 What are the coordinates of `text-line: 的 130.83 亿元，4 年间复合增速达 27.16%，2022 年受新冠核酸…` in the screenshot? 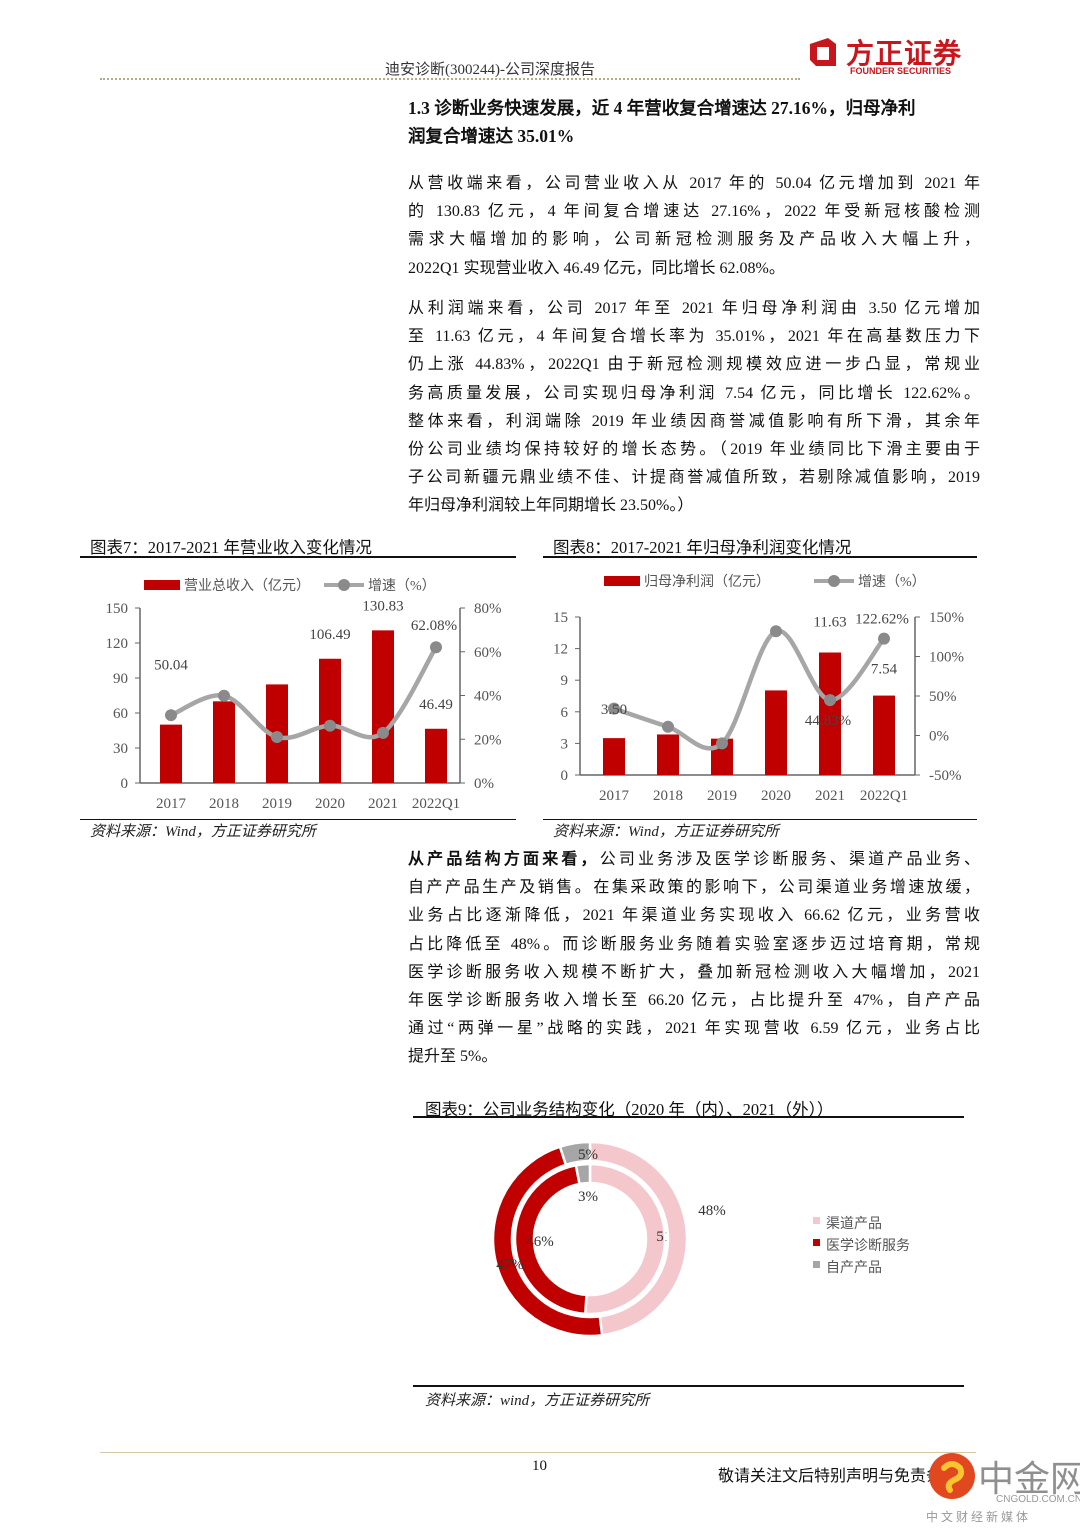 It's located at (694, 212).